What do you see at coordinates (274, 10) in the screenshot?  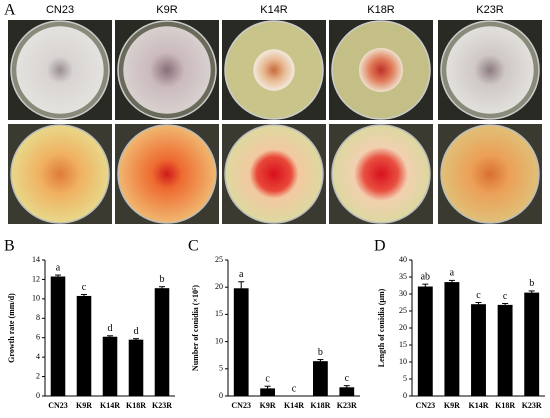 I see `column-label: K14R` at bounding box center [274, 10].